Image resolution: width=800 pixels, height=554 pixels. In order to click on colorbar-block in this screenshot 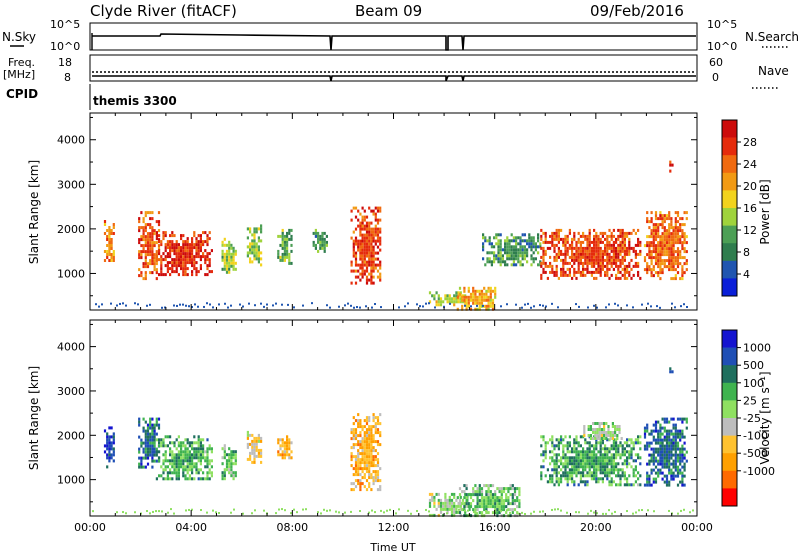, I will do `click(729, 129)`.